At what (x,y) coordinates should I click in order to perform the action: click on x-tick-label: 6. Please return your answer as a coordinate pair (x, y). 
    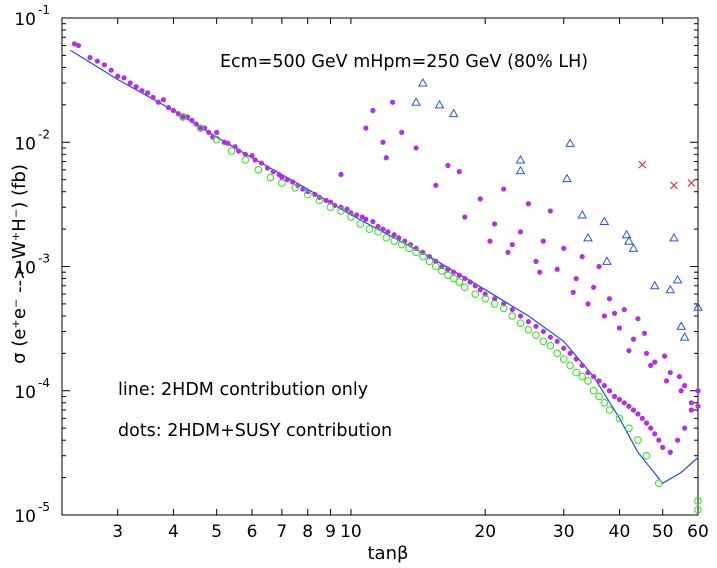
    Looking at the image, I should click on (252, 532).